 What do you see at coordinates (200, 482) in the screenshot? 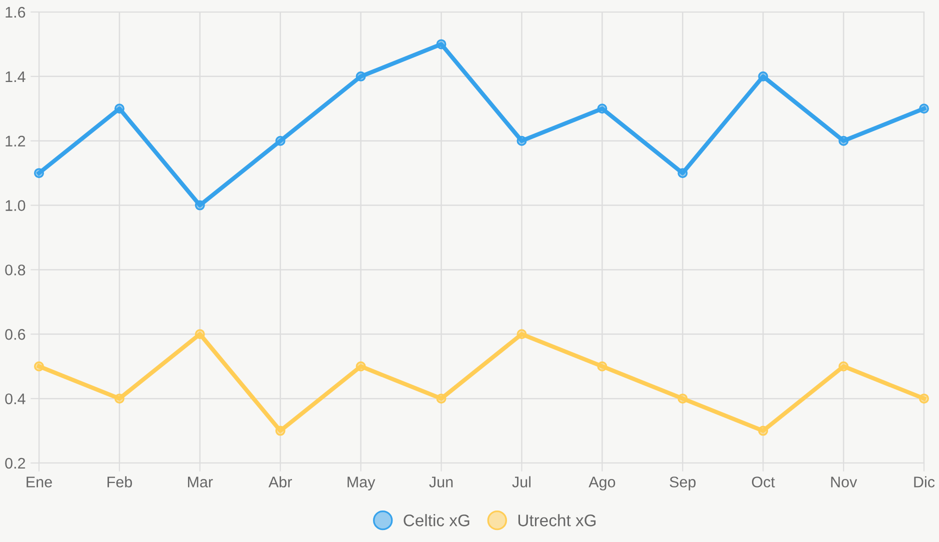
I see `x-tick-label: Mar` at bounding box center [200, 482].